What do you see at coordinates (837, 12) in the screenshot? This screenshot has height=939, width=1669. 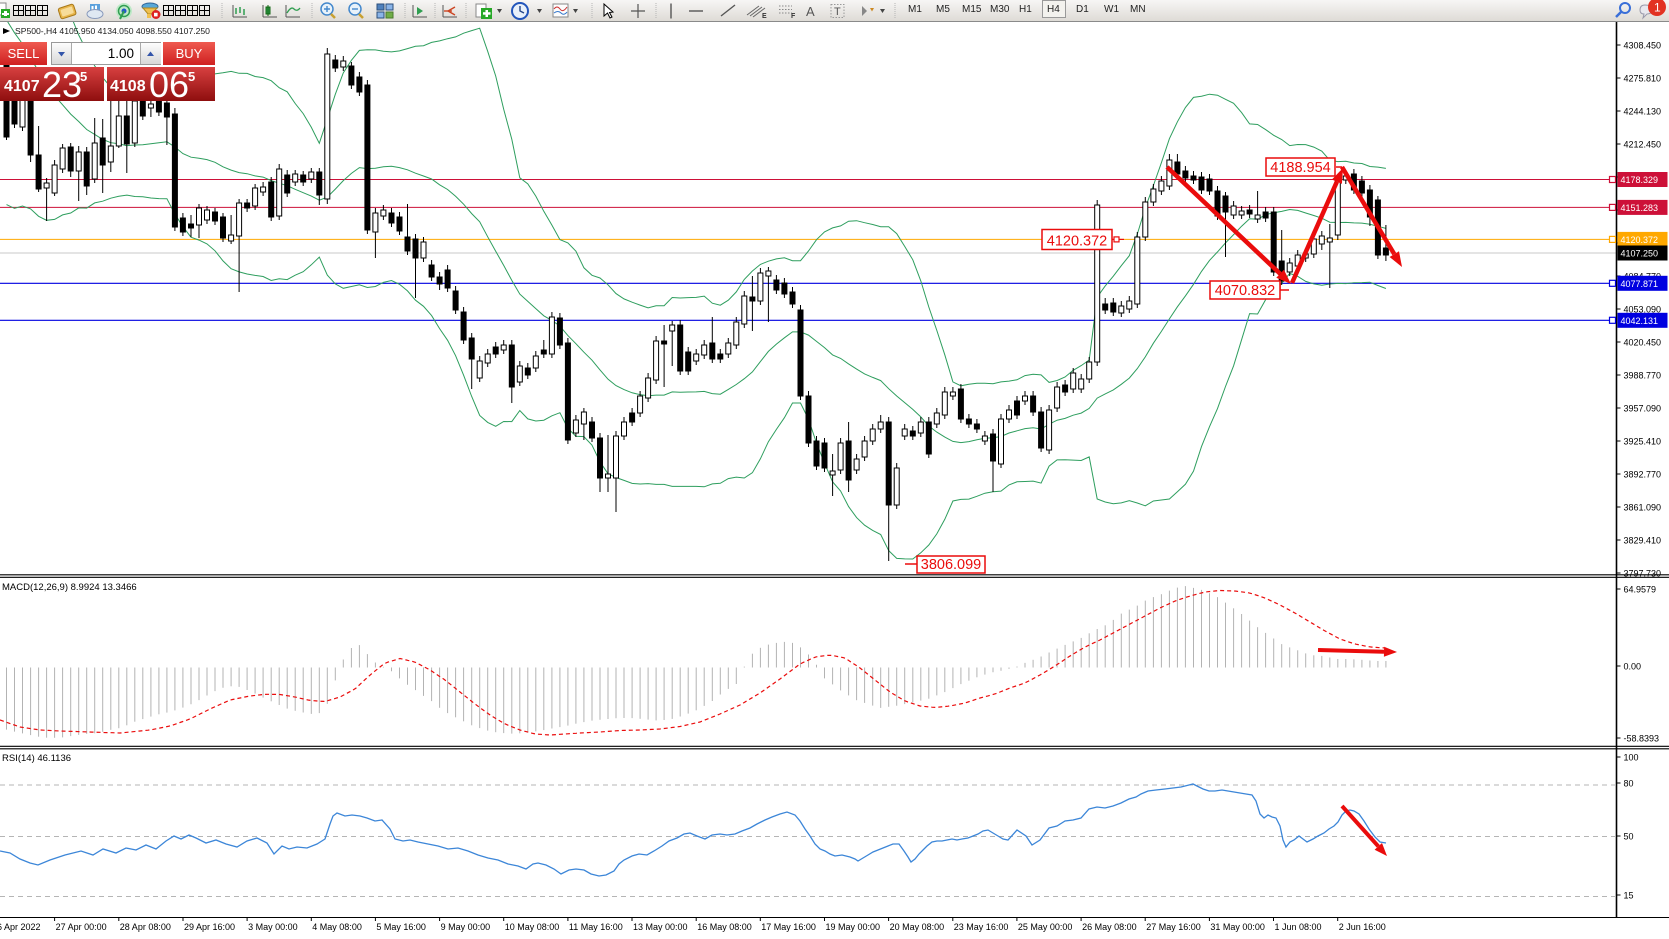 I see `svg-text: T` at bounding box center [837, 12].